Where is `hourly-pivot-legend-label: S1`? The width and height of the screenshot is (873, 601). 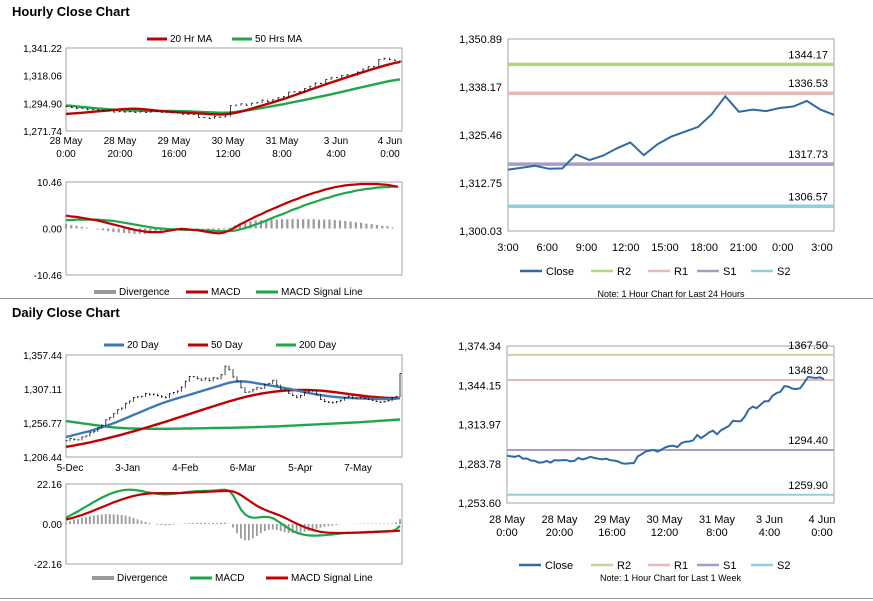 hourly-pivot-legend-label: S1 is located at coordinates (729, 272).